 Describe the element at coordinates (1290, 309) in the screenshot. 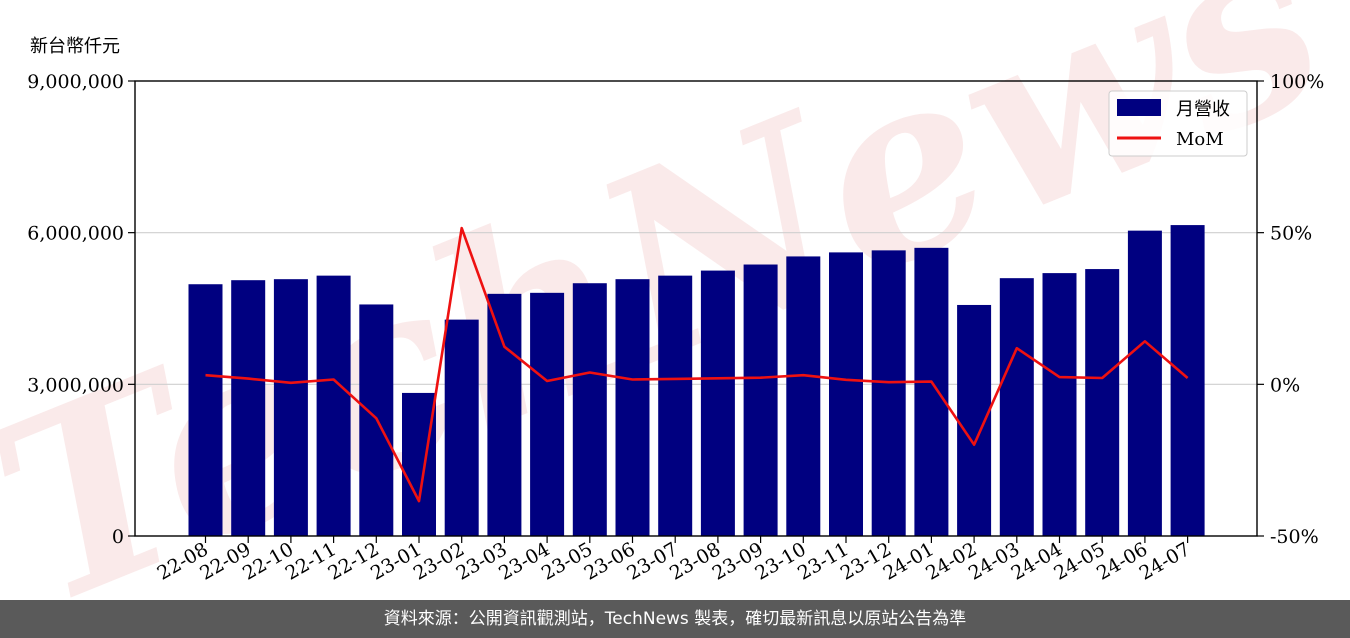

I see `right-y-axis: -50% 0% 50% 100%` at that location.